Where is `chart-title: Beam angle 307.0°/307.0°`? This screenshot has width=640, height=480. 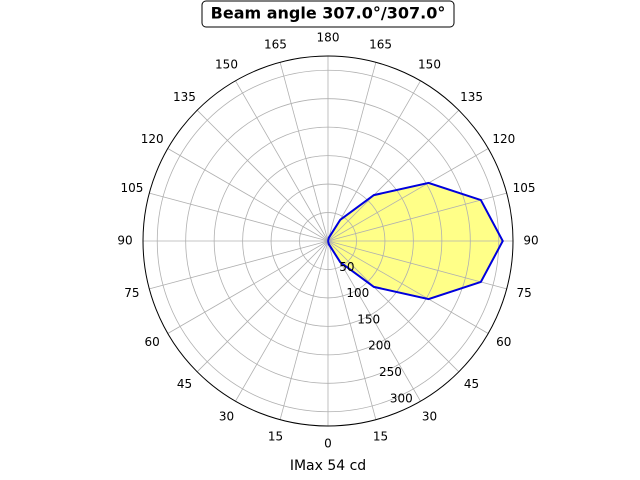
chart-title: Beam angle 307.0°/307.0° is located at coordinates (328, 13).